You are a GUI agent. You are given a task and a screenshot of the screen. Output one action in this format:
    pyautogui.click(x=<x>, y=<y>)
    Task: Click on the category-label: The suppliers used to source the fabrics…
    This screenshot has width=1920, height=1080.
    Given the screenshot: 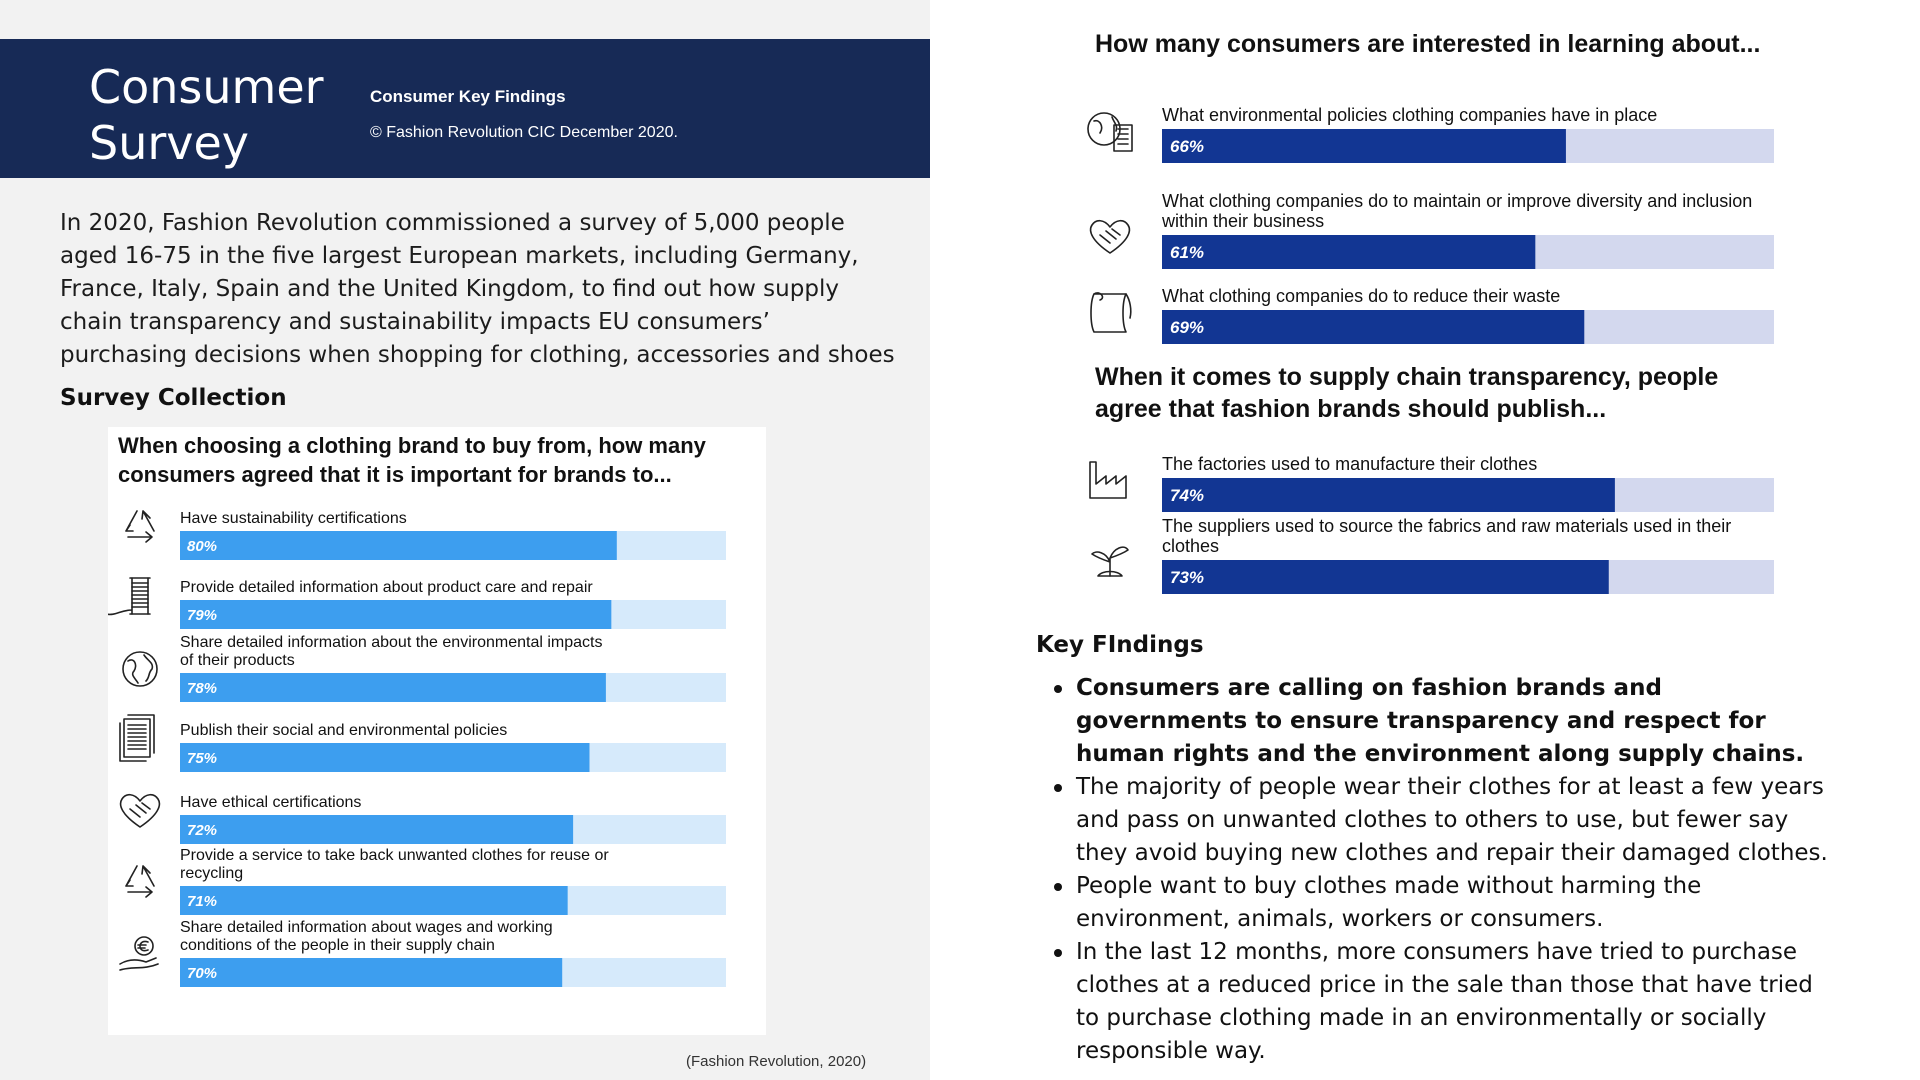 What is the action you would take?
    pyautogui.click(x=1446, y=526)
    